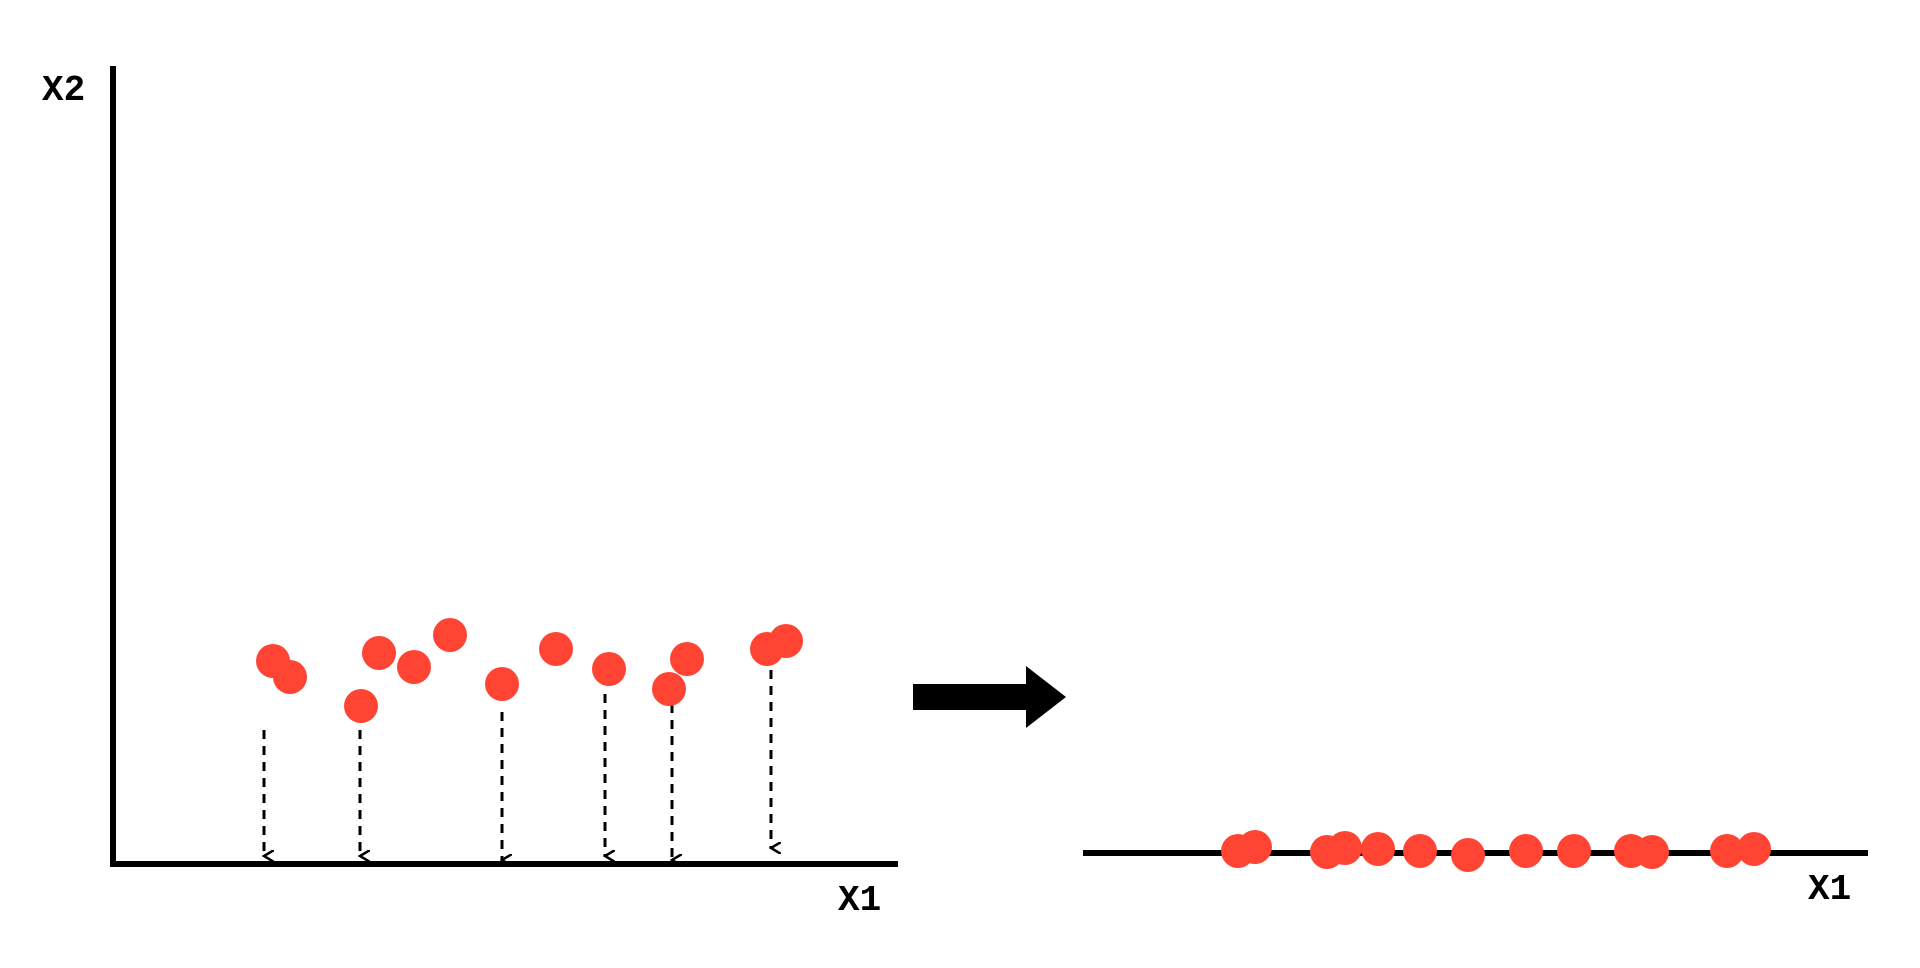  What do you see at coordinates (859, 900) in the screenshot?
I see `left-x-axis-label: X1` at bounding box center [859, 900].